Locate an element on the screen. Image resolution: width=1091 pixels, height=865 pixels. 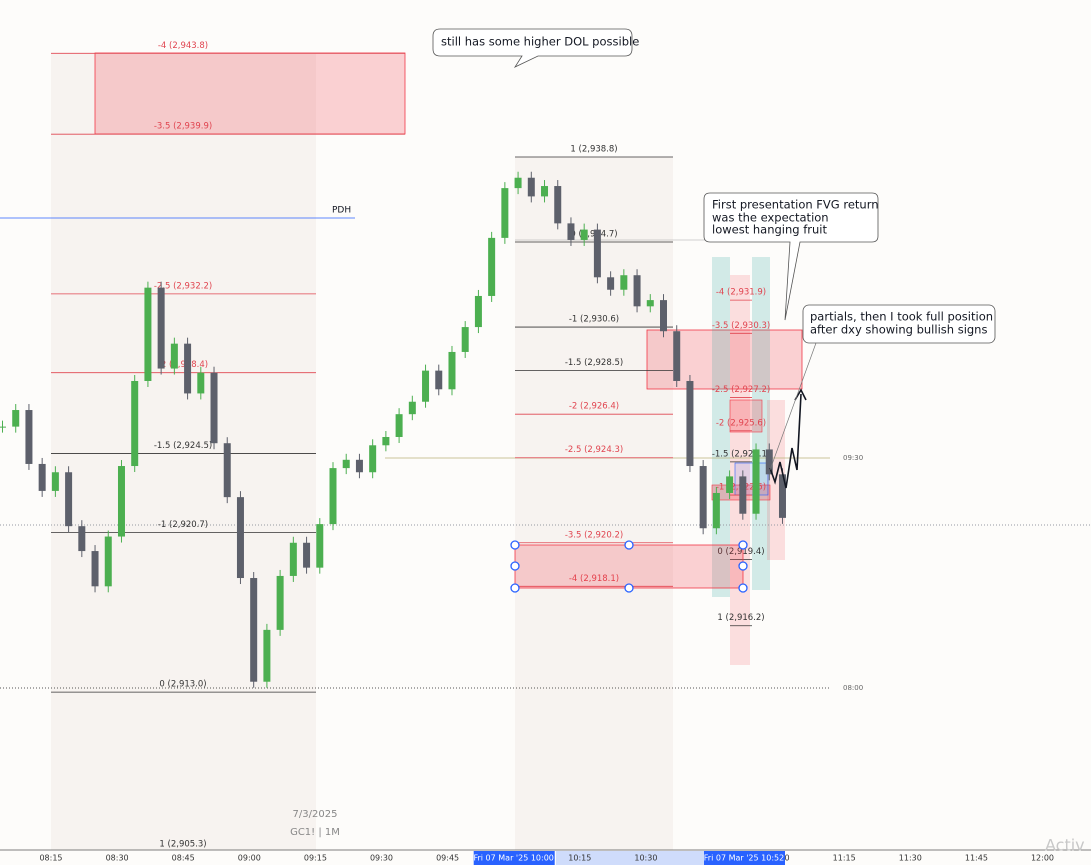
fib-label: 1 (2,905.3) is located at coordinates (182, 844).